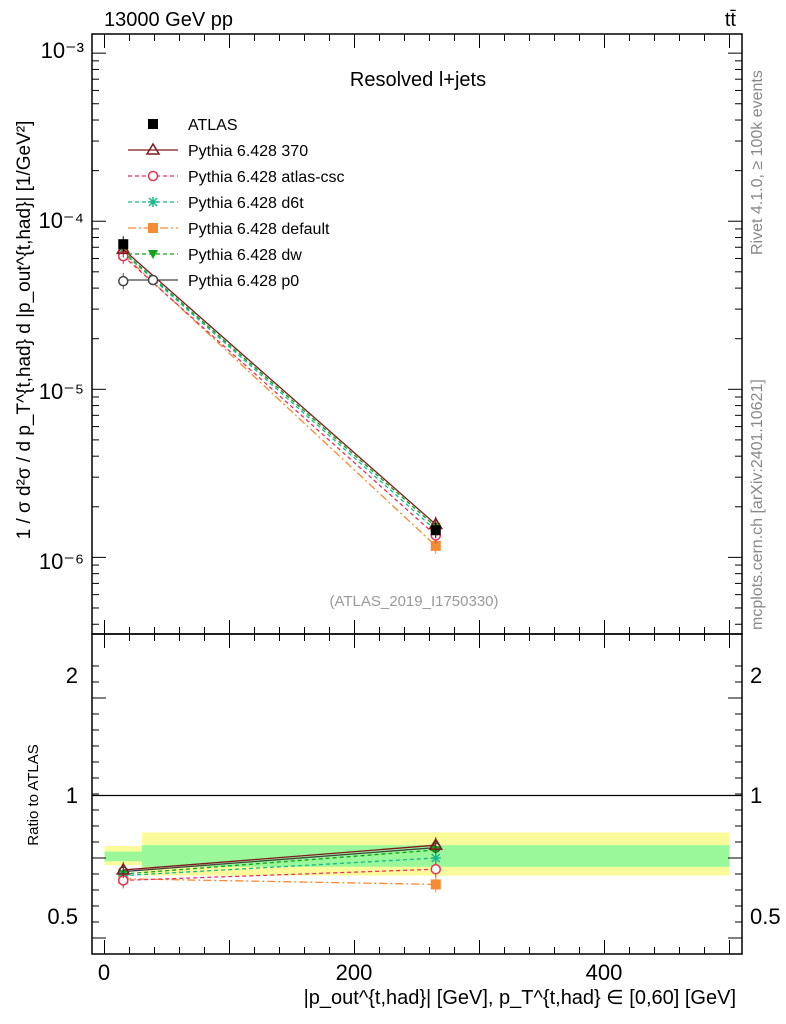 The width and height of the screenshot is (786, 1024). I want to click on legend-label-pythia-6-428-p0: Pythia 6.428 p0, so click(243, 281).